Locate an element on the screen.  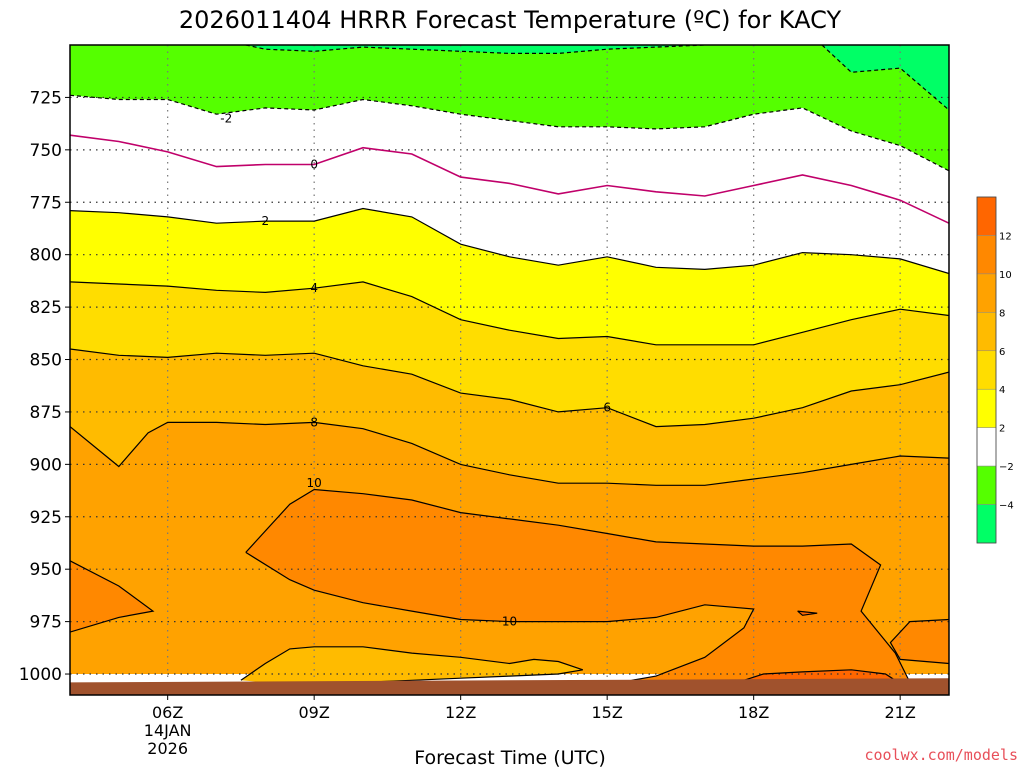
ground-surface is located at coordinates (509, 686).